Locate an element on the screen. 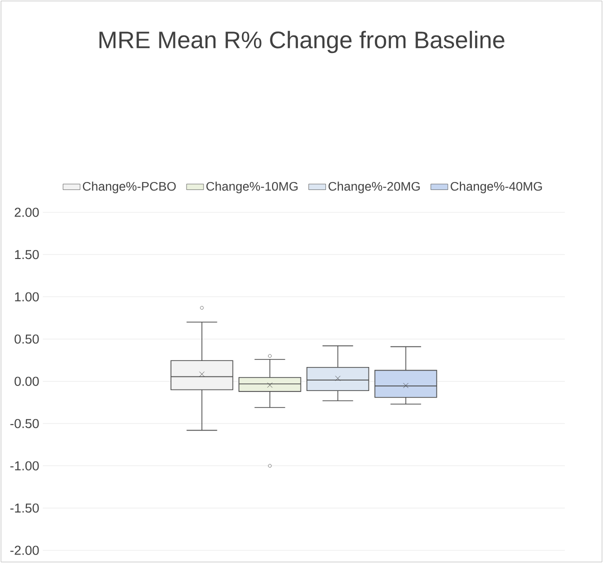  y-tick-label: -2.00 is located at coordinates (24, 550).